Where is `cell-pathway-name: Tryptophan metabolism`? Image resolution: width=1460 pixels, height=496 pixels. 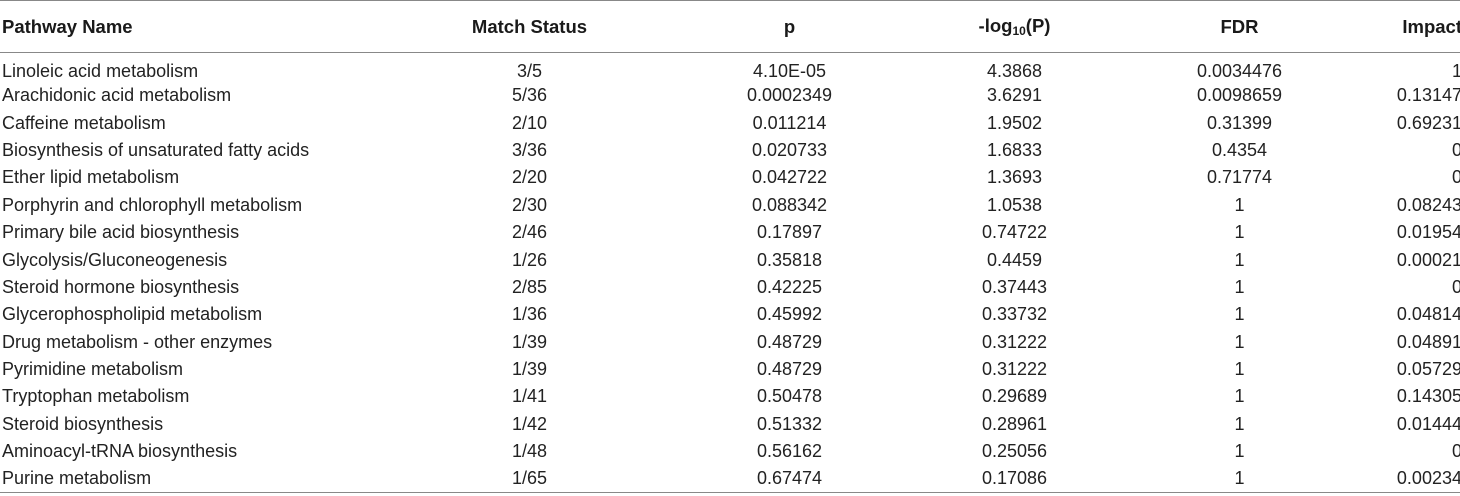
cell-pathway-name: Tryptophan metabolism is located at coordinates (96, 396).